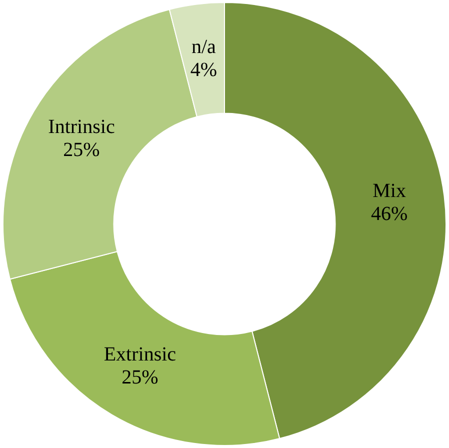 The height and width of the screenshot is (448, 449). Describe the element at coordinates (81, 127) in the screenshot. I see `slice-label: Intrinsic` at that location.